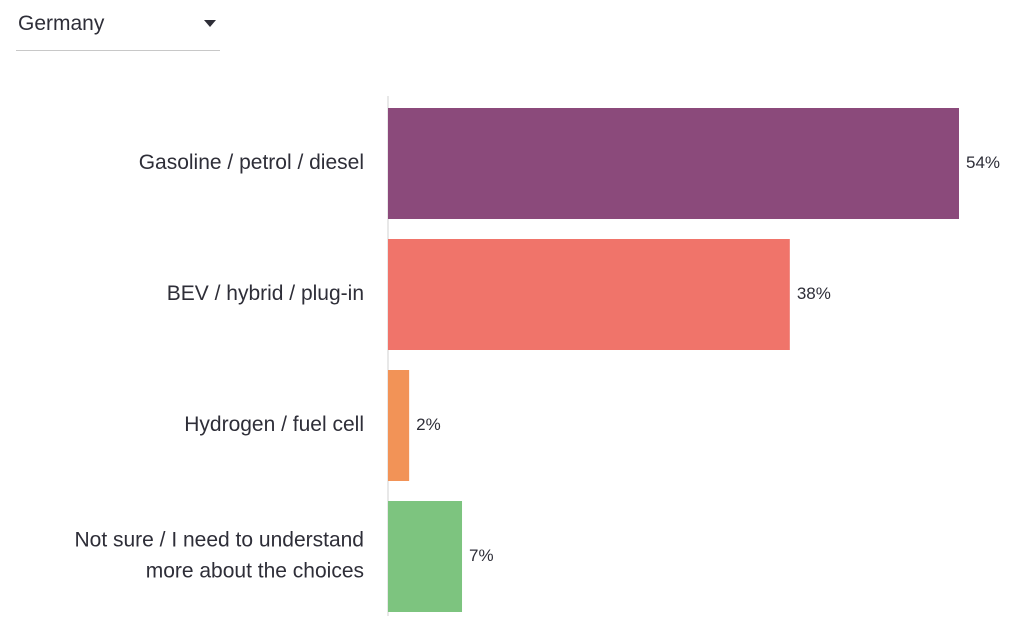 The image size is (1024, 620). Describe the element at coordinates (428, 424) in the screenshot. I see `bar-value-label: 2%` at that location.